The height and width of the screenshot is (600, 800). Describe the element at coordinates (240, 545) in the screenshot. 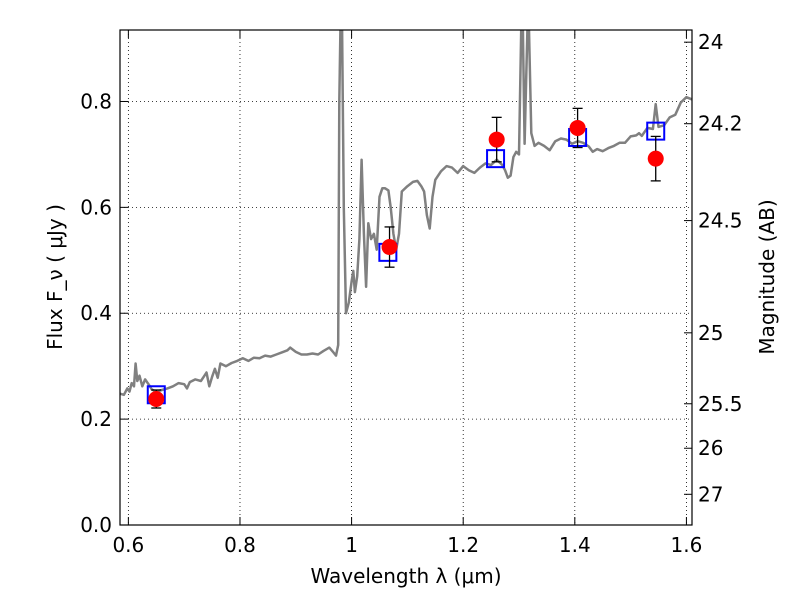

I see `x-tick-label: 0.8` at that location.